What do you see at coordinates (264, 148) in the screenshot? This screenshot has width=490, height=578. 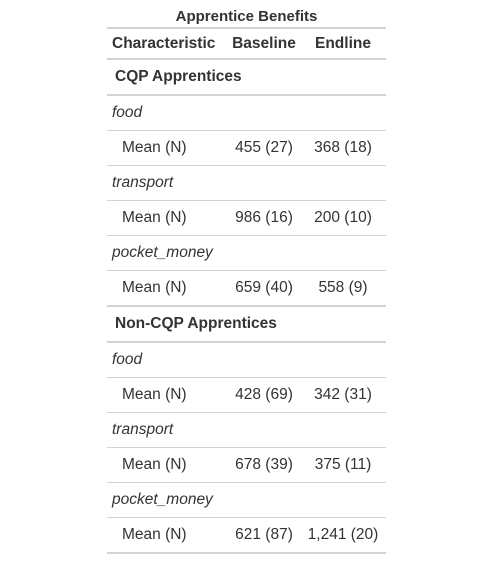 I see `baseline-value: 455 (27)` at bounding box center [264, 148].